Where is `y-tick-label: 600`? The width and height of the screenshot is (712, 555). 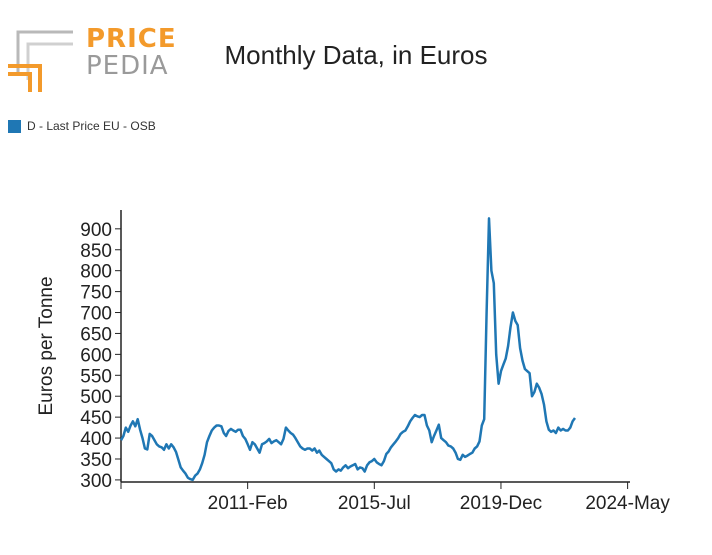
y-tick-label: 600 is located at coordinates (96, 355).